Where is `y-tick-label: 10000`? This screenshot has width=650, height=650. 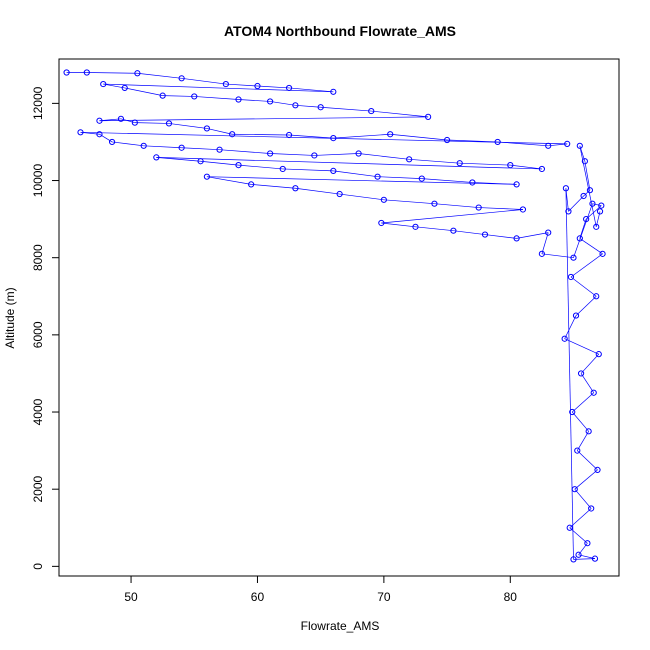
y-tick-label: 10000 is located at coordinates (38, 181).